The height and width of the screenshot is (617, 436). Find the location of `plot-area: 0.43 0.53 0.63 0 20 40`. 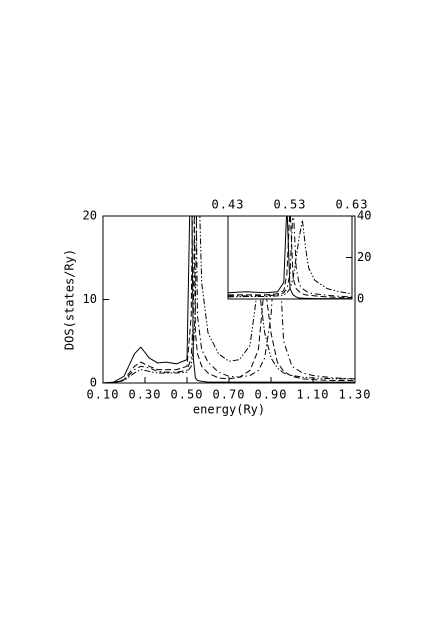

plot-area: 0.43 0.53 0.63 0 20 40 is located at coordinates (292, 252).